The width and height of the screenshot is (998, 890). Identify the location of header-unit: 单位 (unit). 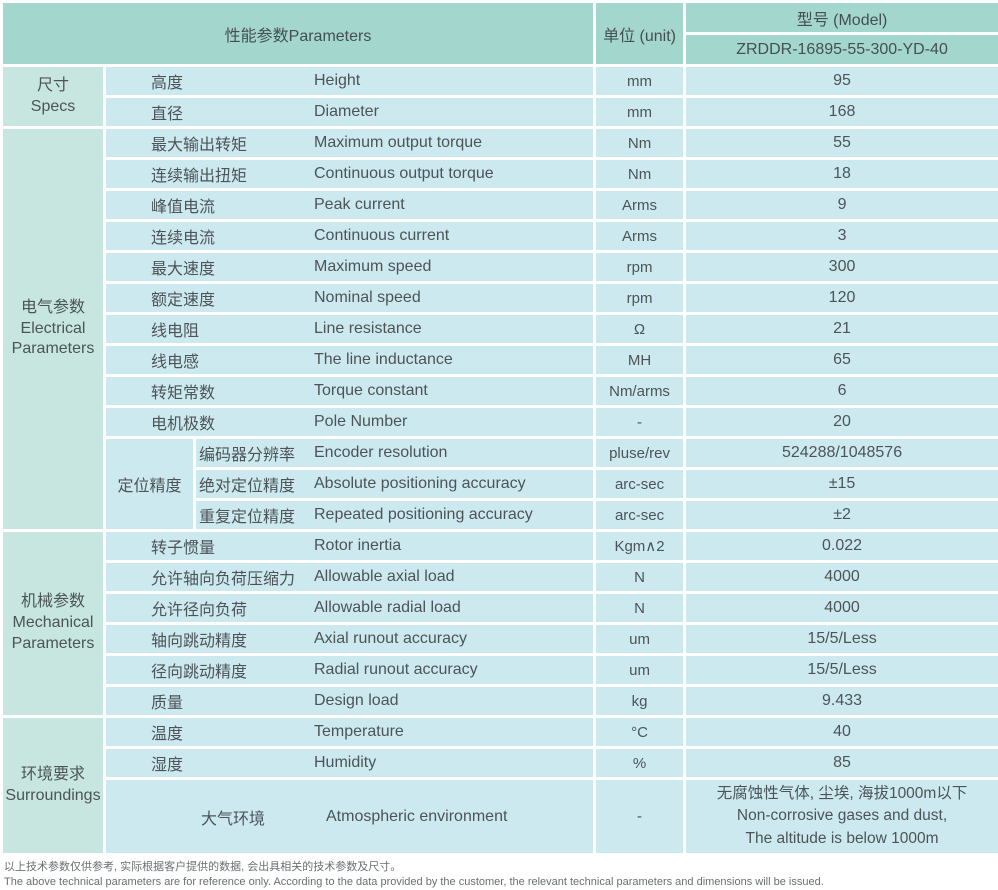
(640, 34).